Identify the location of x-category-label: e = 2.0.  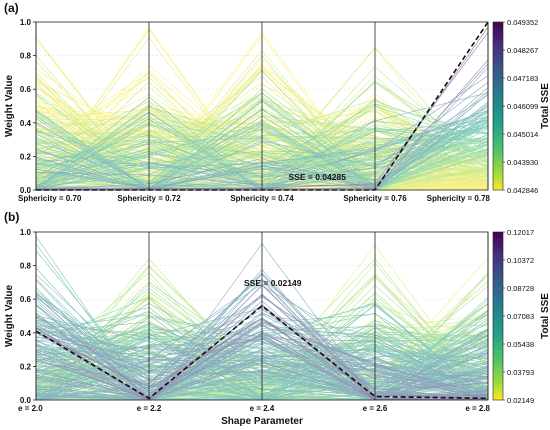
(30, 408).